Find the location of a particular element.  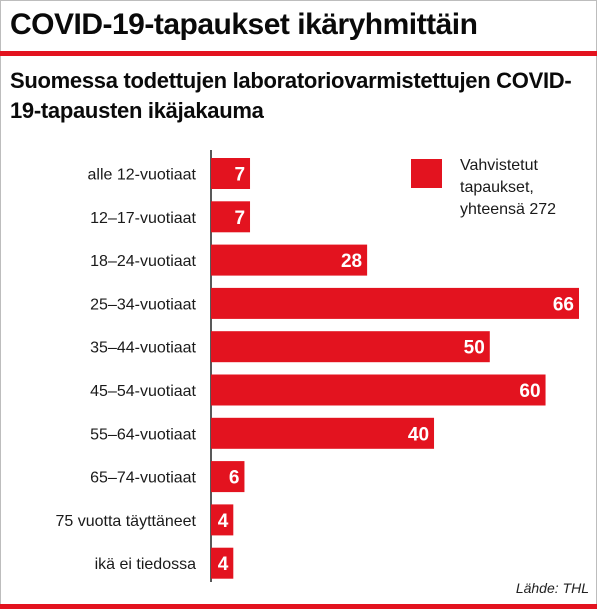

category-label: 25–34-vuotiaat is located at coordinates (143, 304).